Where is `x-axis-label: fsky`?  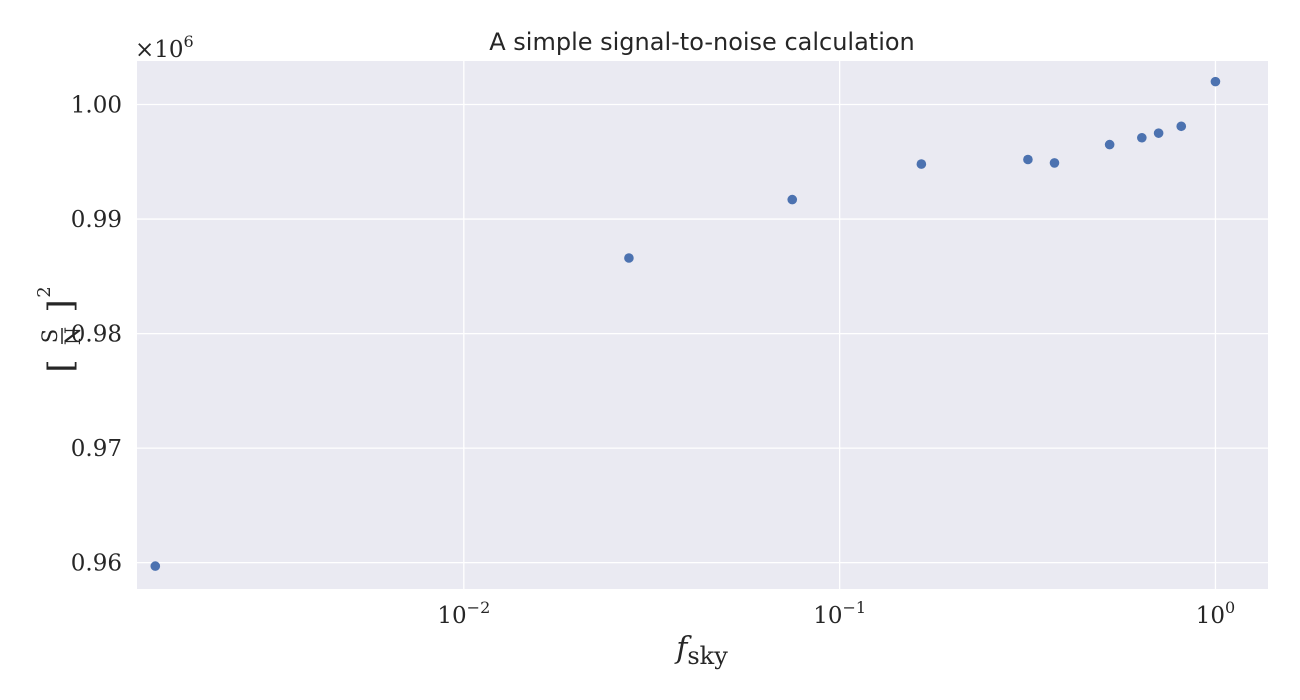 x-axis-label: fsky is located at coordinates (701, 650).